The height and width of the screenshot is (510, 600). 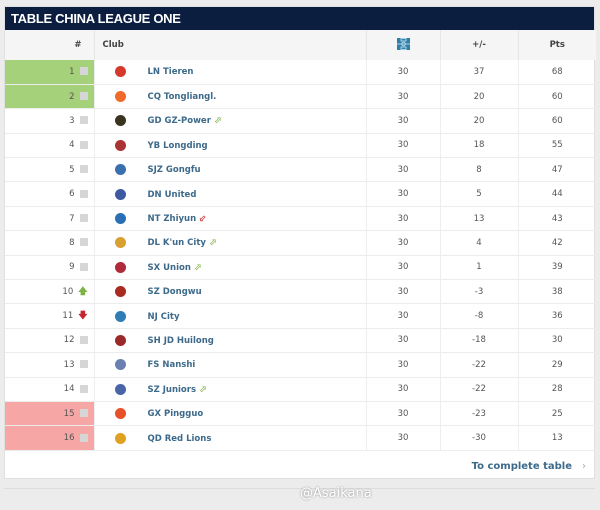 I want to click on table-row: 8 DL K'un City ⬀ 30 4 42, so click(x=300, y=243).